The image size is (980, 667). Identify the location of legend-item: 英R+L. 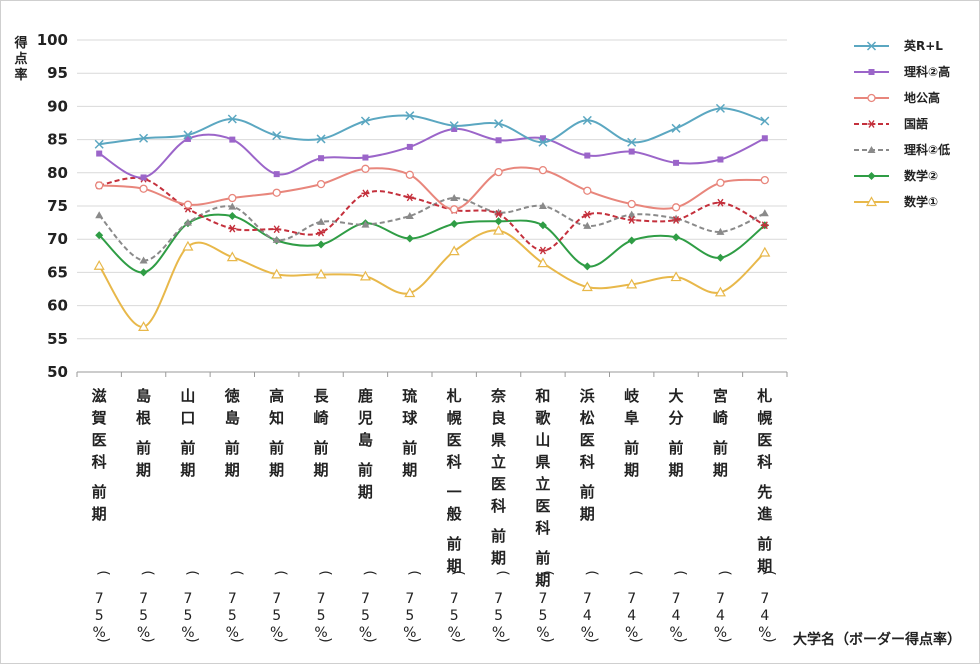
(898, 45).